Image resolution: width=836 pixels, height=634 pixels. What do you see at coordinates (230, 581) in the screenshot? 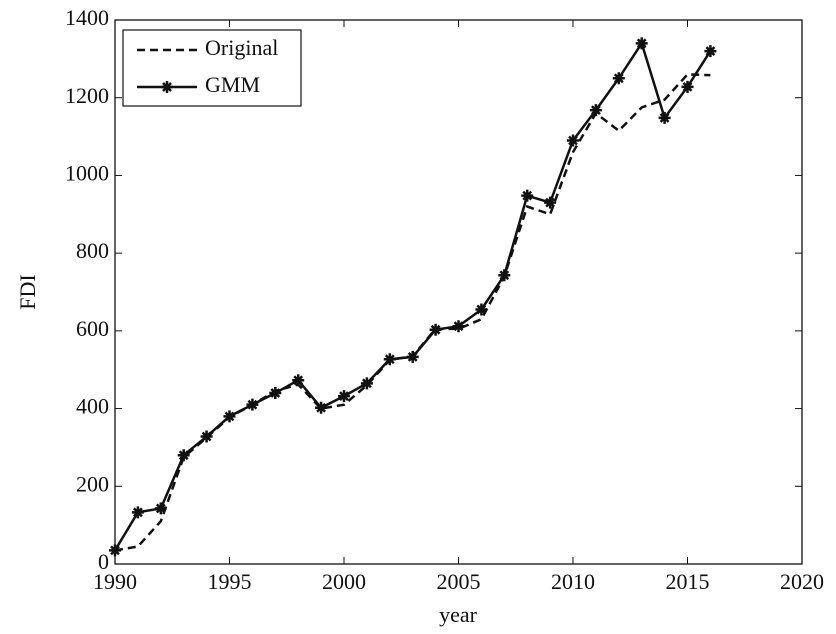
I see `x-tick-label: 1995` at bounding box center [230, 581].